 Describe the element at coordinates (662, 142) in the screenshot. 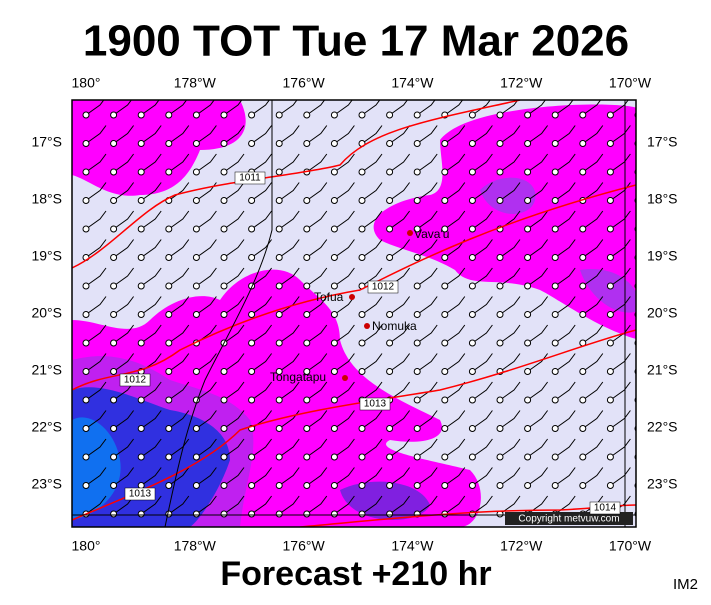

I see `y-axis-label-right: 17°S` at that location.